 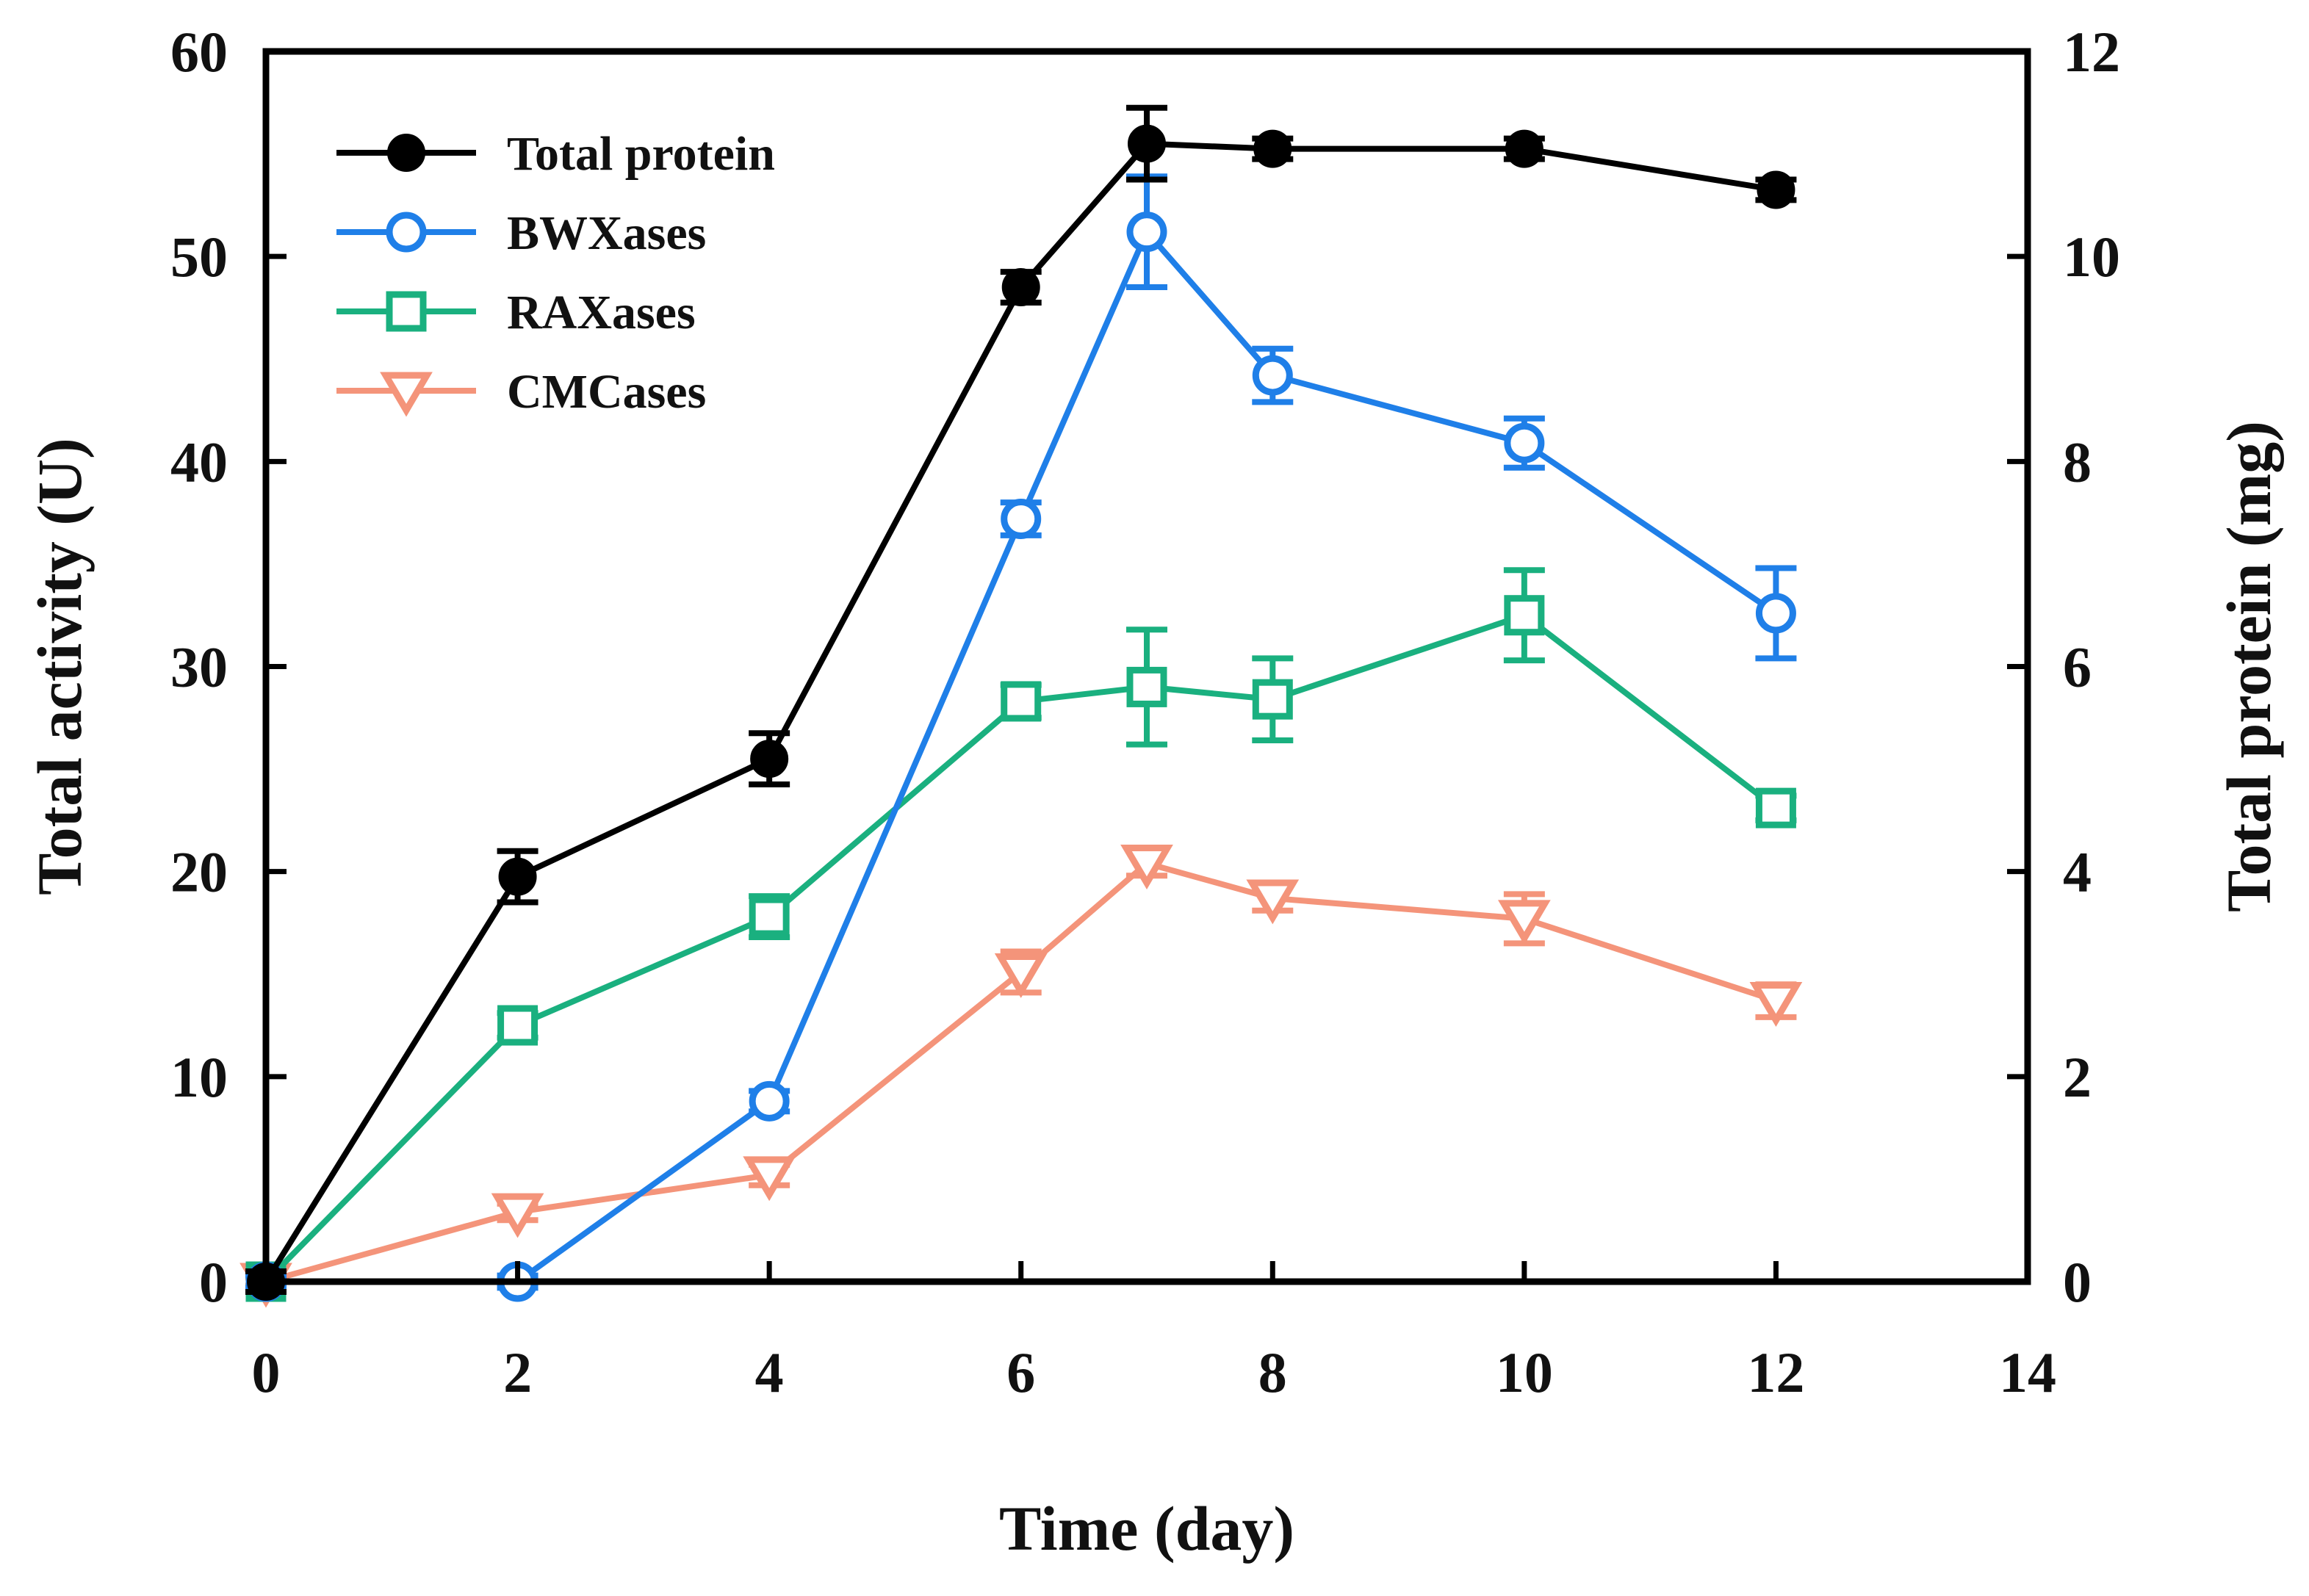 What do you see at coordinates (1775, 1372) in the screenshot?
I see `x-tick-label: 12` at bounding box center [1775, 1372].